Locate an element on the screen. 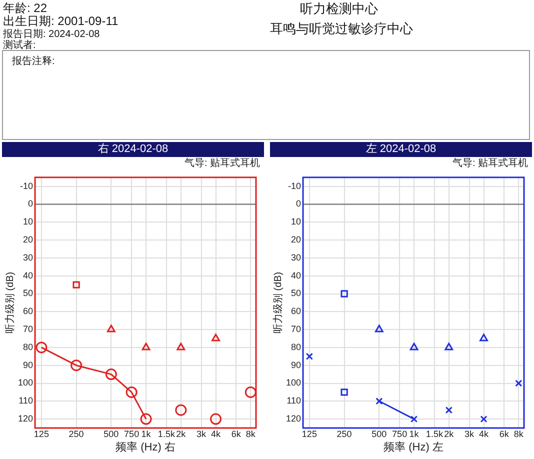  chart-title: 右 2024-02-08 is located at coordinates (133, 149).